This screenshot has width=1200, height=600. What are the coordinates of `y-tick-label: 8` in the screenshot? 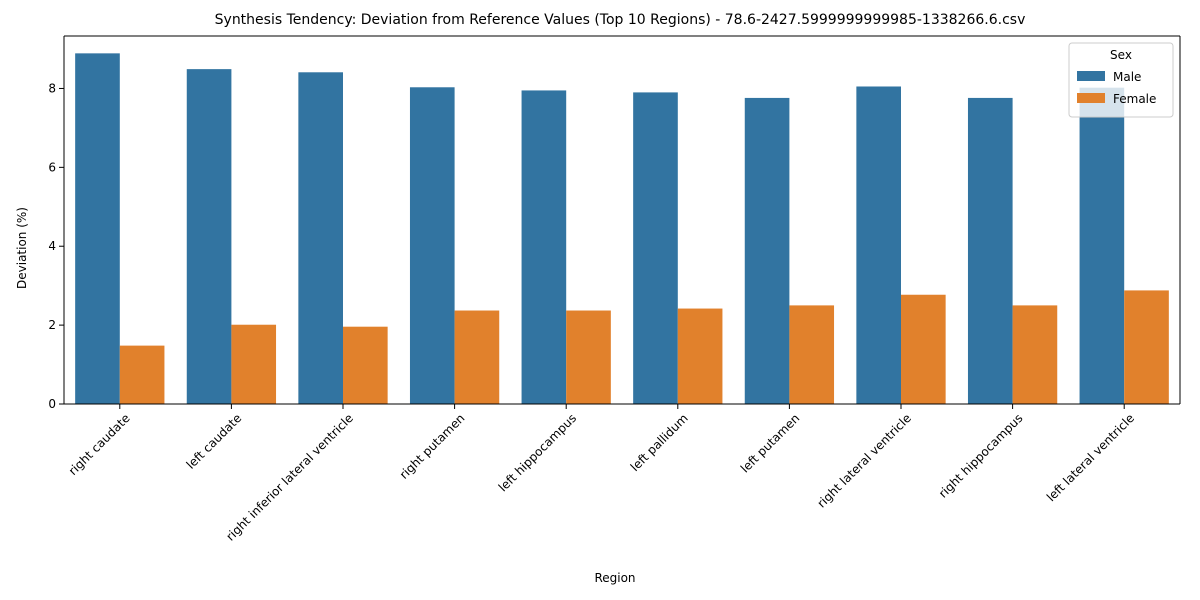 It's located at (52, 88).